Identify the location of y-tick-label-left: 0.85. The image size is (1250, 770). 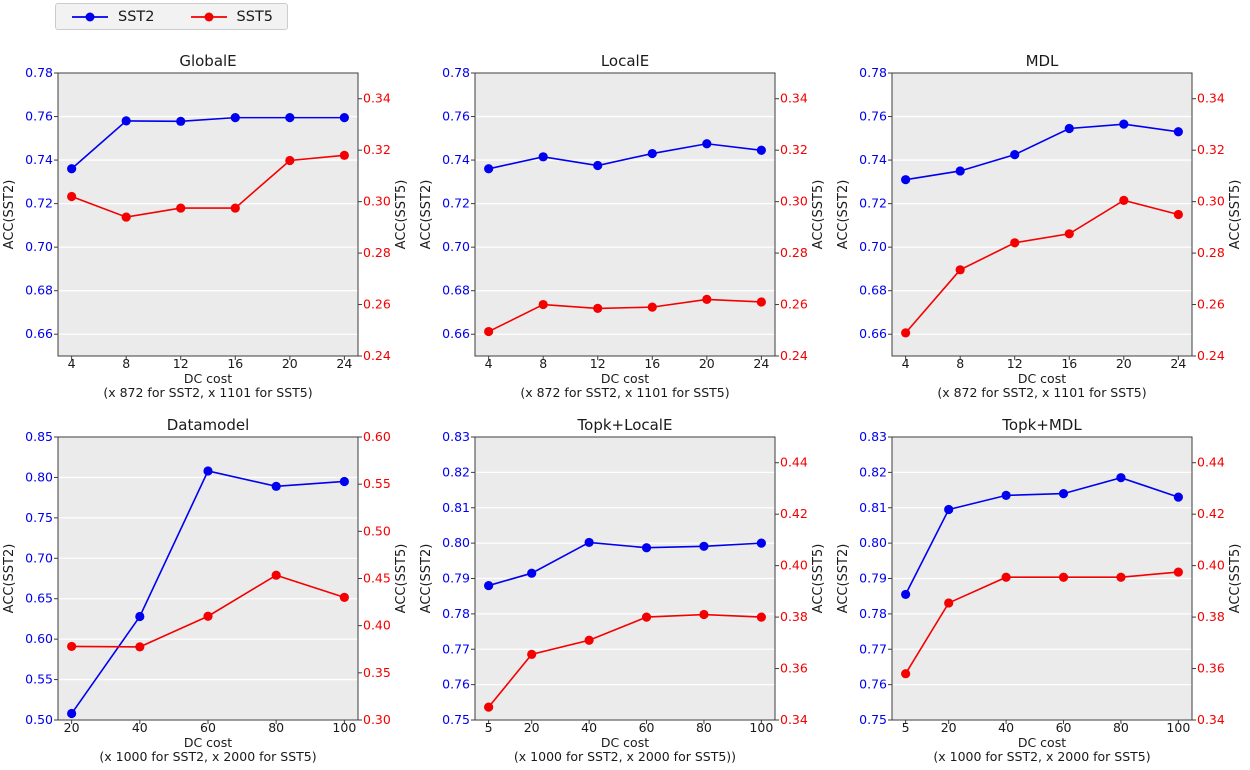
(39, 436).